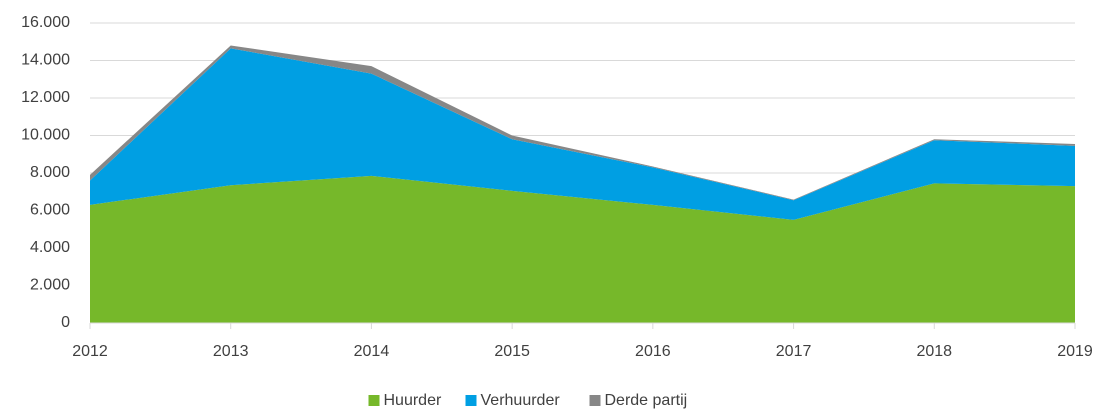  Describe the element at coordinates (794, 351) in the screenshot. I see `x-tick-label: 2017` at that location.